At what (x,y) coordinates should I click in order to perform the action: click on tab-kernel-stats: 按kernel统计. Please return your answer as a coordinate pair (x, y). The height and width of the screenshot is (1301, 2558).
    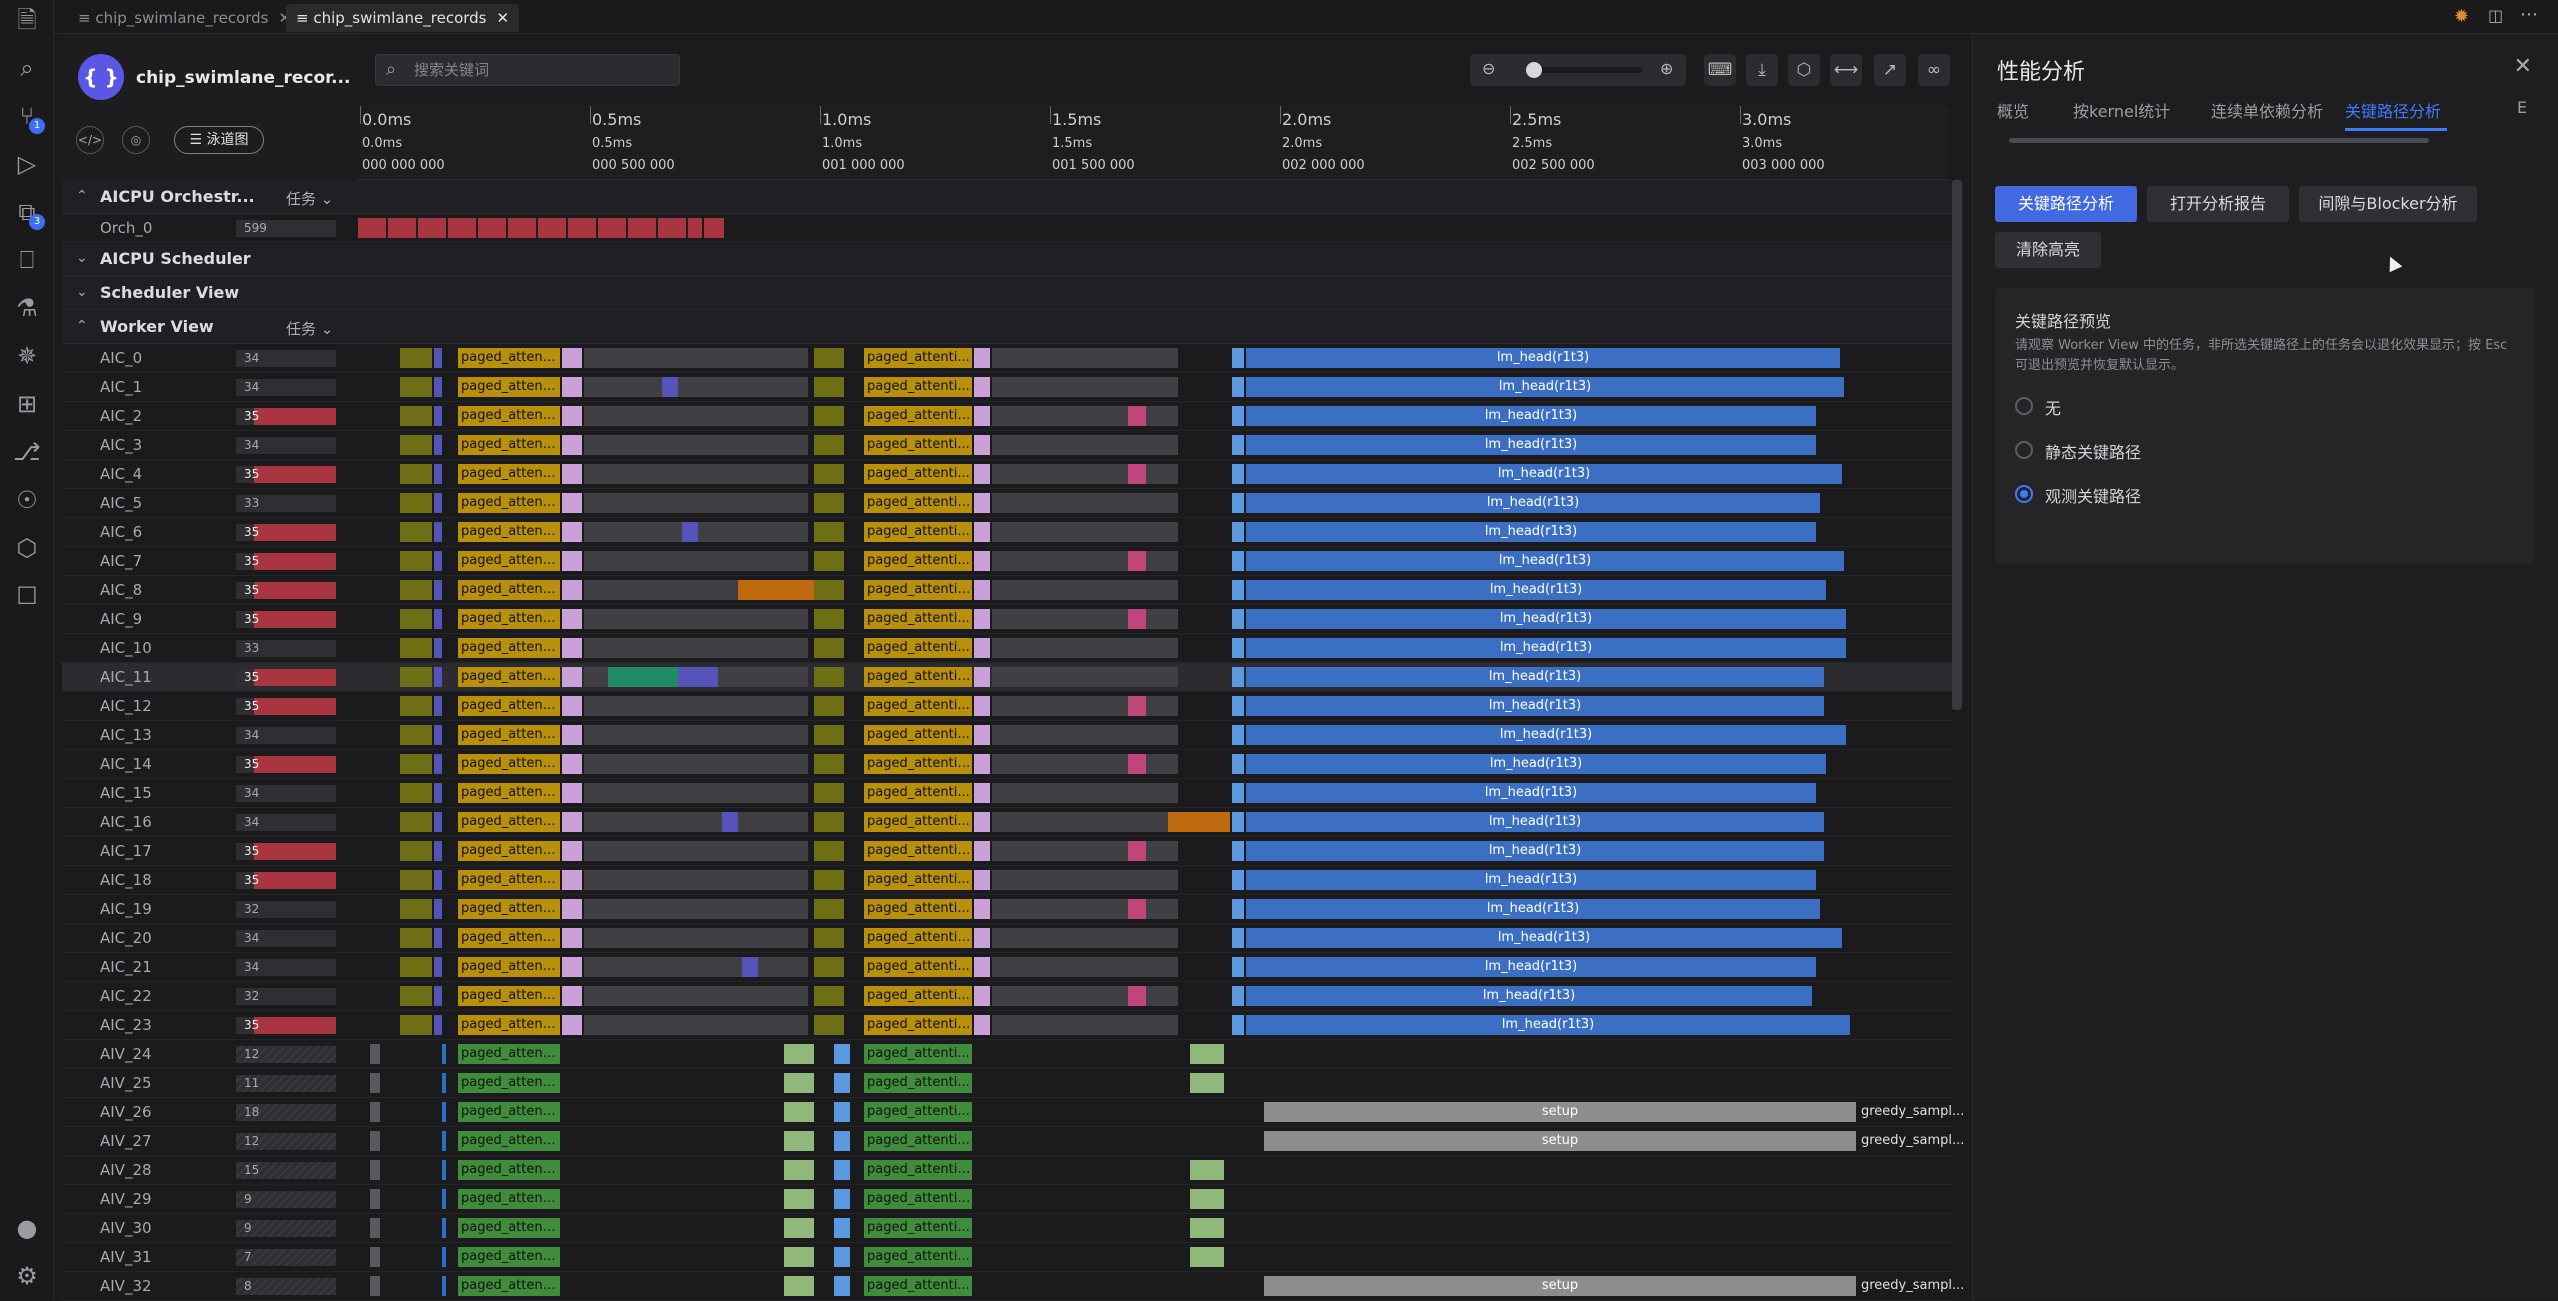
    Looking at the image, I should click on (2122, 111).